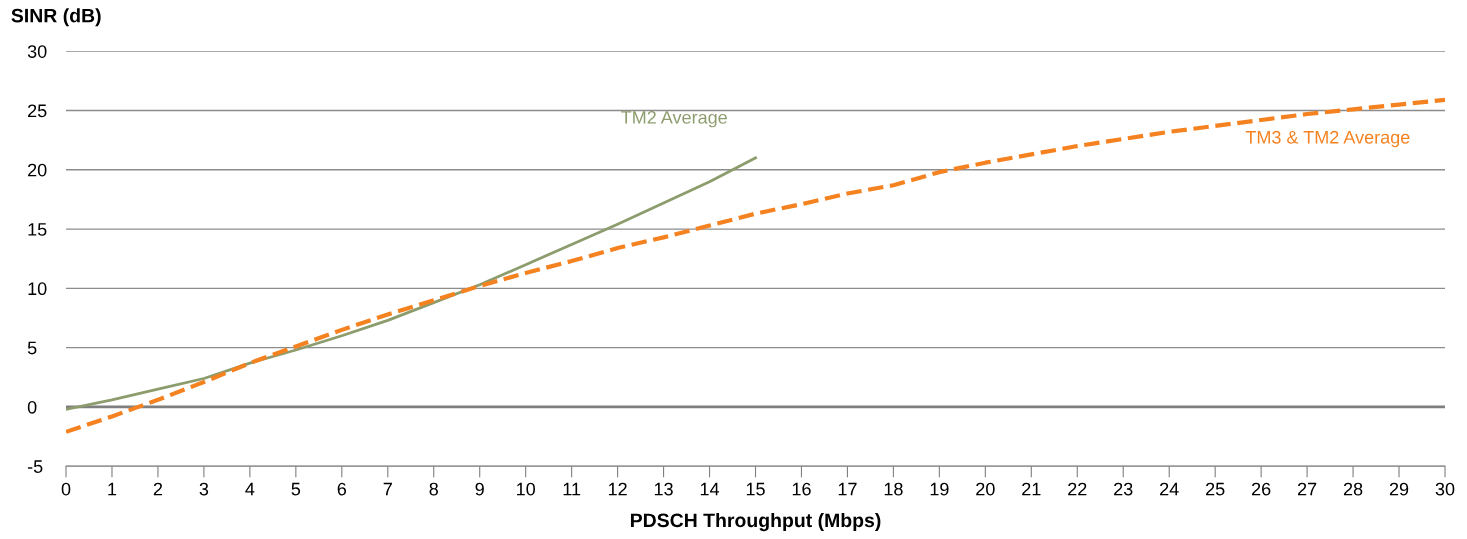 This screenshot has width=1467, height=539. Describe the element at coordinates (526, 489) in the screenshot. I see `x-tick-label: 10` at that location.